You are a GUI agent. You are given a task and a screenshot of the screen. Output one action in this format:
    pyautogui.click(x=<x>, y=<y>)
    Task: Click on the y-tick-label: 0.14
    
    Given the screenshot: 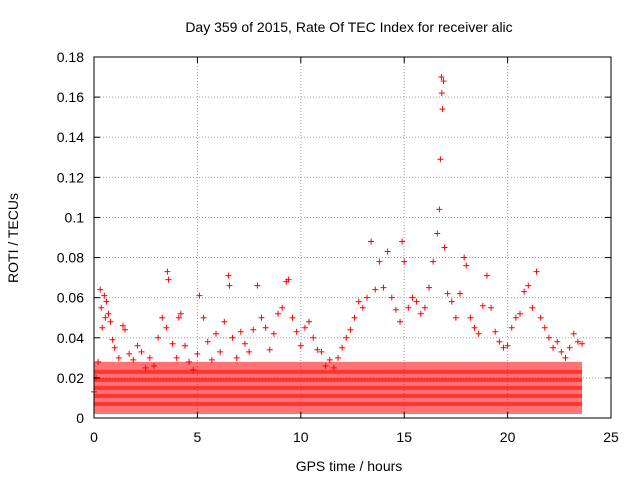 What is the action you would take?
    pyautogui.click(x=70, y=137)
    